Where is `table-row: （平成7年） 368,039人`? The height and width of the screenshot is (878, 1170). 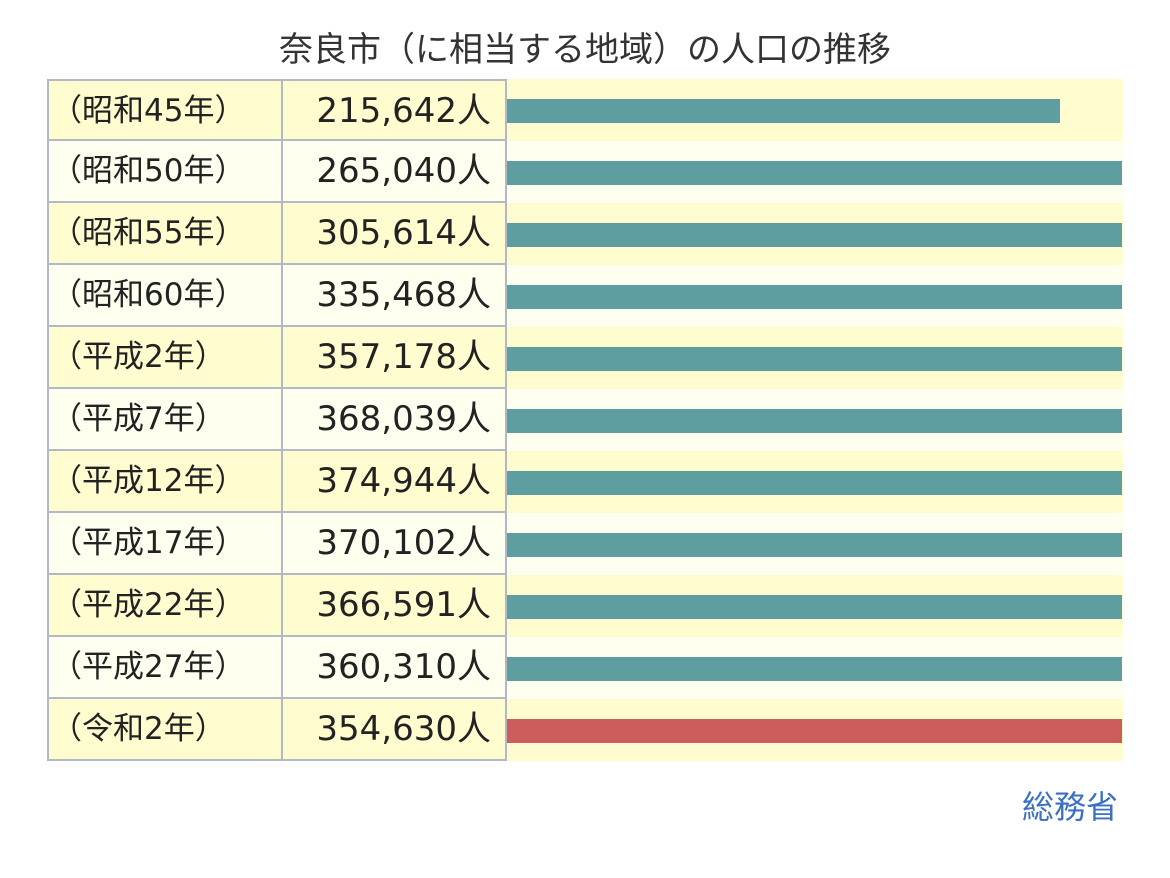
table-row: （平成7年） 368,039人 is located at coordinates (585, 420).